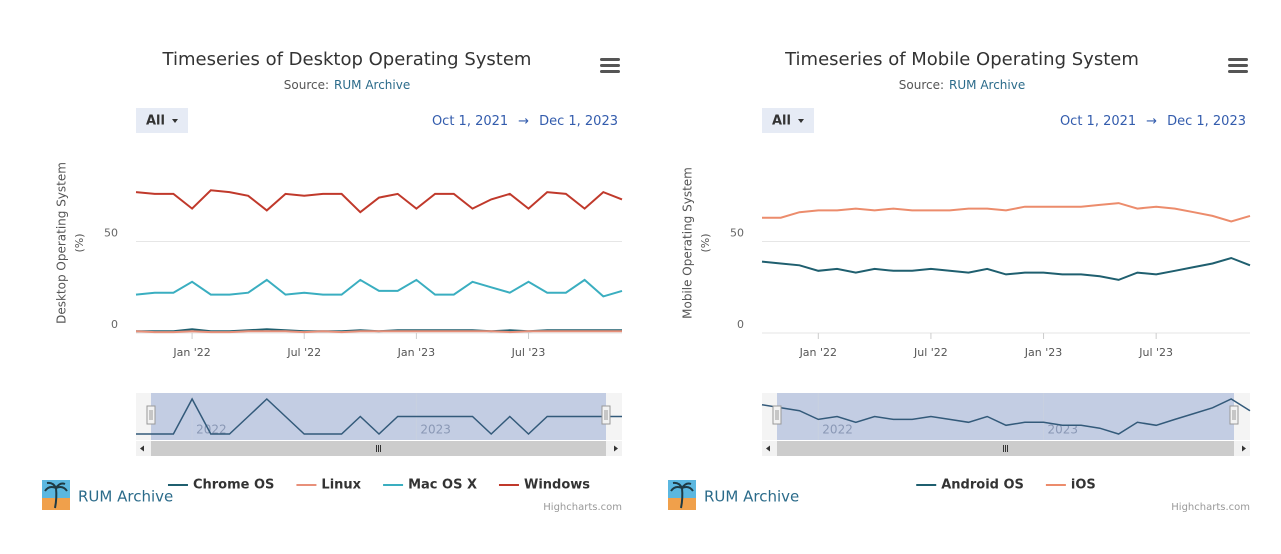 The width and height of the screenshot is (1281, 554). I want to click on legend-label: Linux, so click(341, 485).